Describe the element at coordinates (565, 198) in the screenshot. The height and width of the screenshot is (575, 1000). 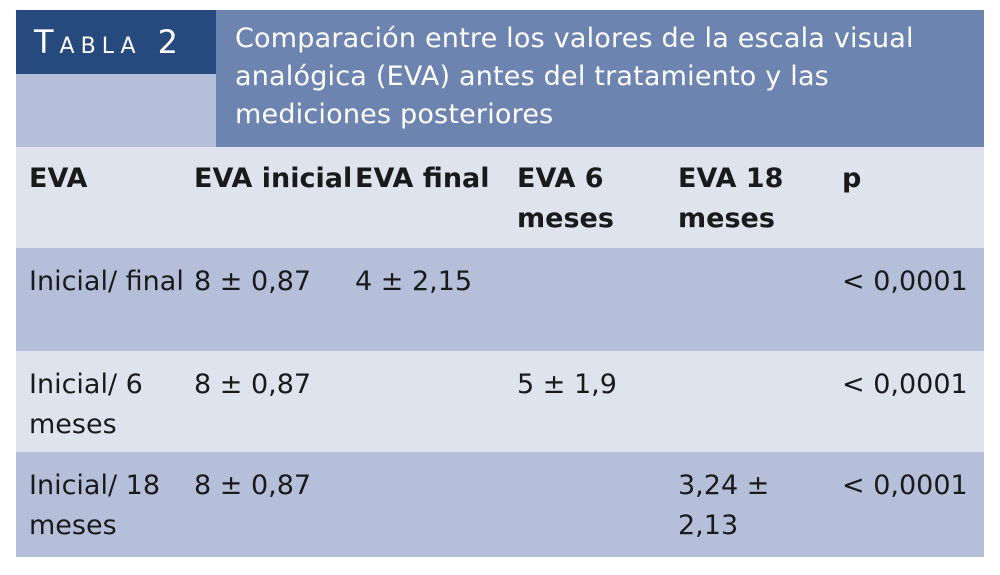
I see `column-header: EVA 6 meses` at that location.